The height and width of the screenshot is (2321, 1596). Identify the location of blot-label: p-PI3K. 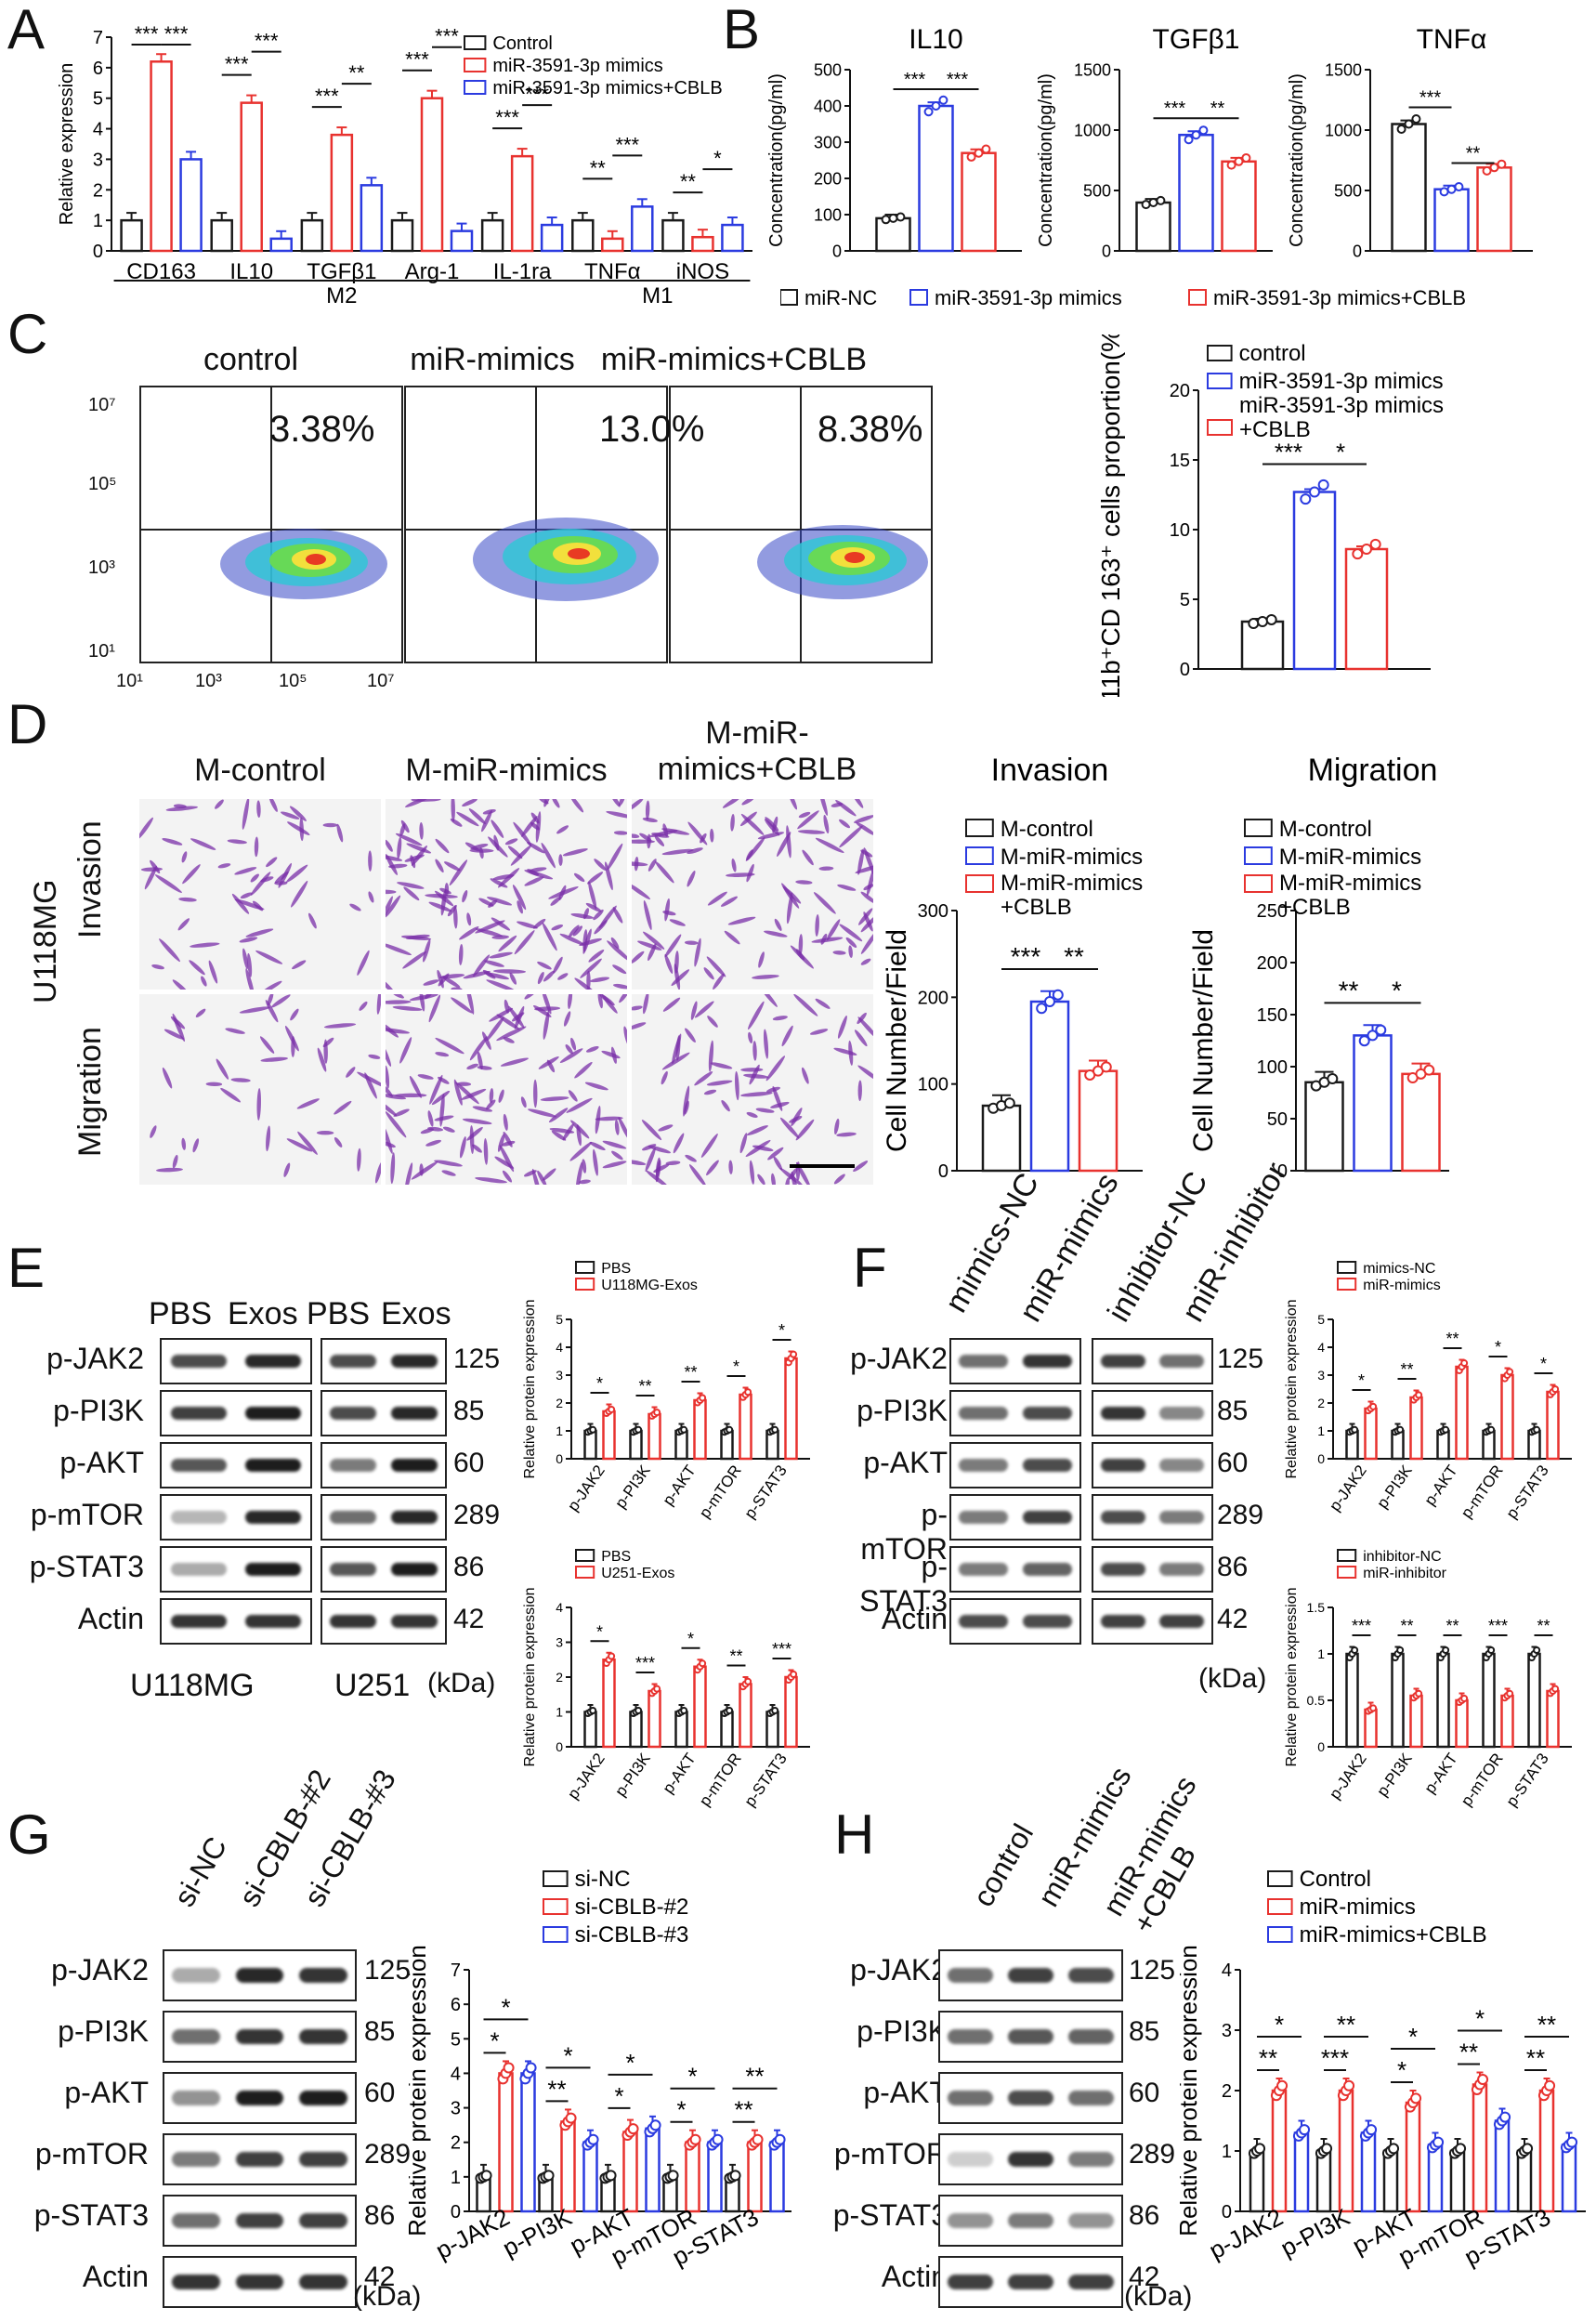
(902, 1410).